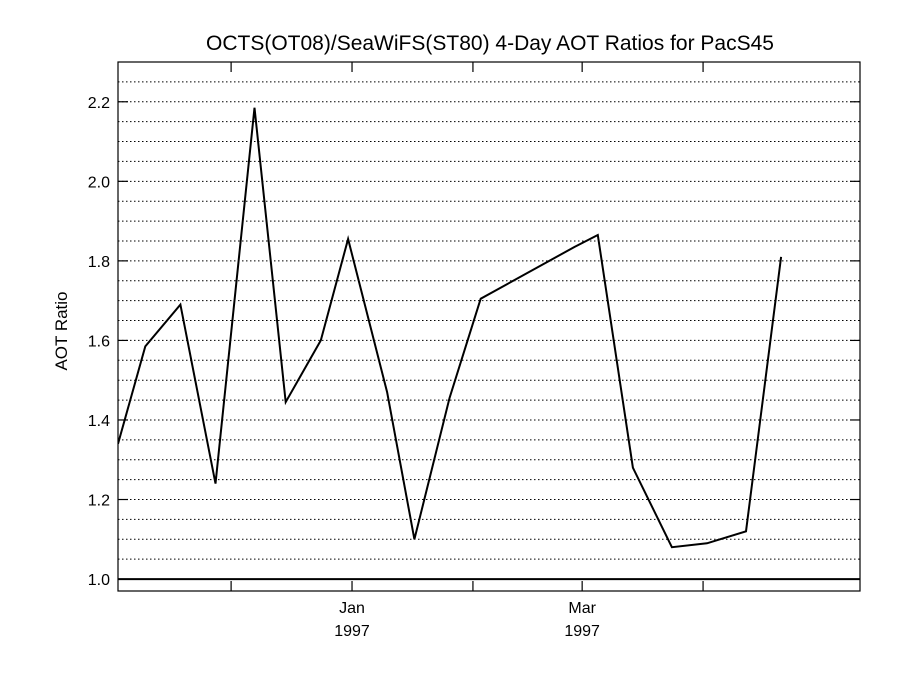 The width and height of the screenshot is (900, 675). I want to click on y-tick-label: 1.4, so click(99, 421).